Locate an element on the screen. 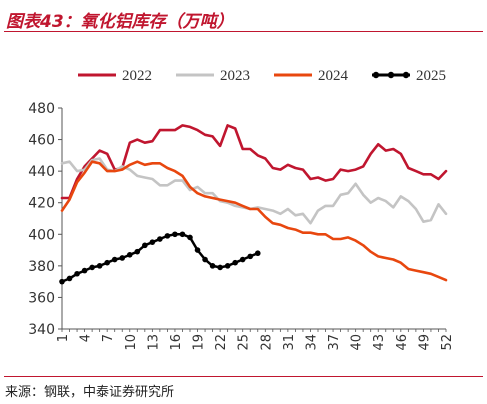  x-tick-label: 40 is located at coordinates (357, 342).